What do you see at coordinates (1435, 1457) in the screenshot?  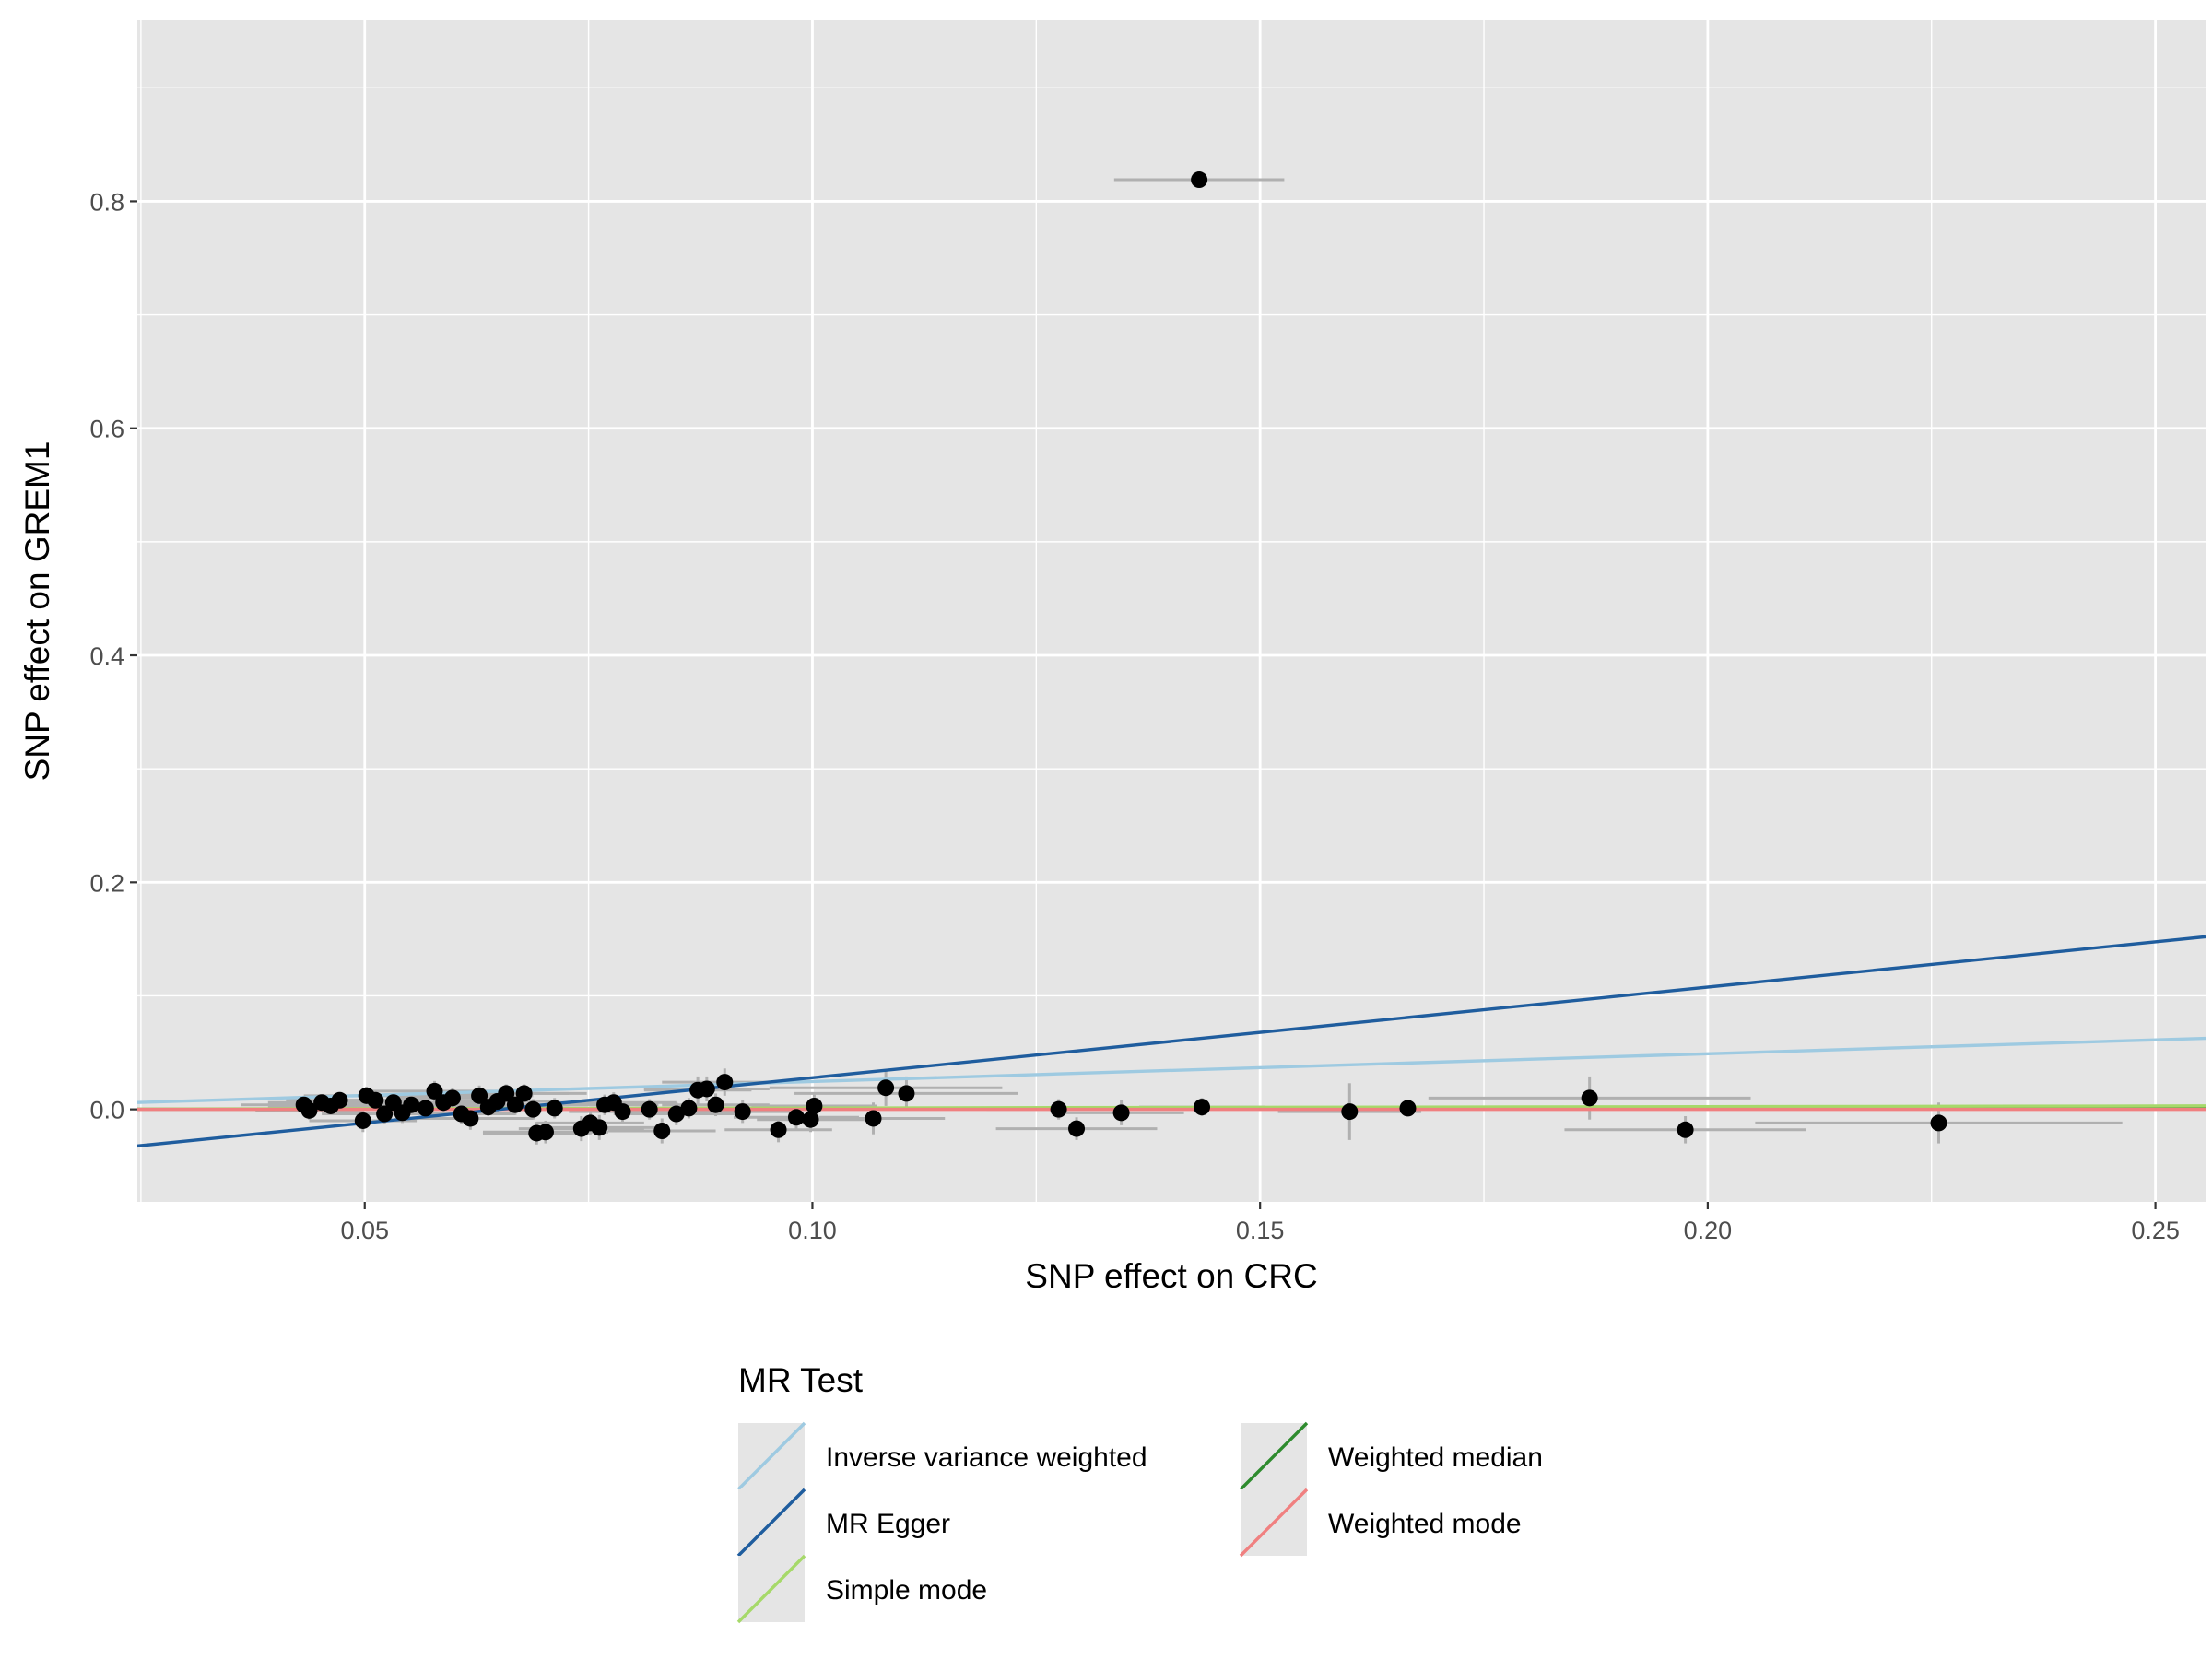 I see `legend-label: Weighted median` at bounding box center [1435, 1457].